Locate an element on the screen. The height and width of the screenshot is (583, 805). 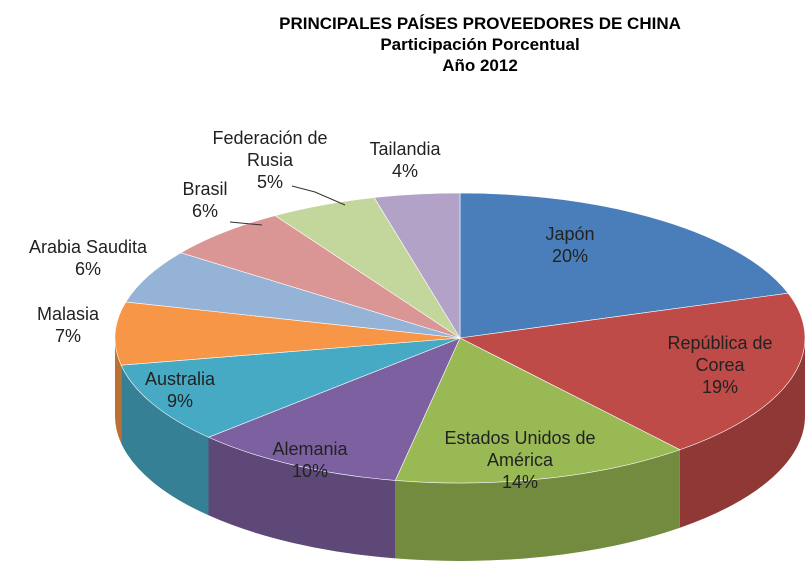
slice-name: Federación de Rusia is located at coordinates (270, 149).